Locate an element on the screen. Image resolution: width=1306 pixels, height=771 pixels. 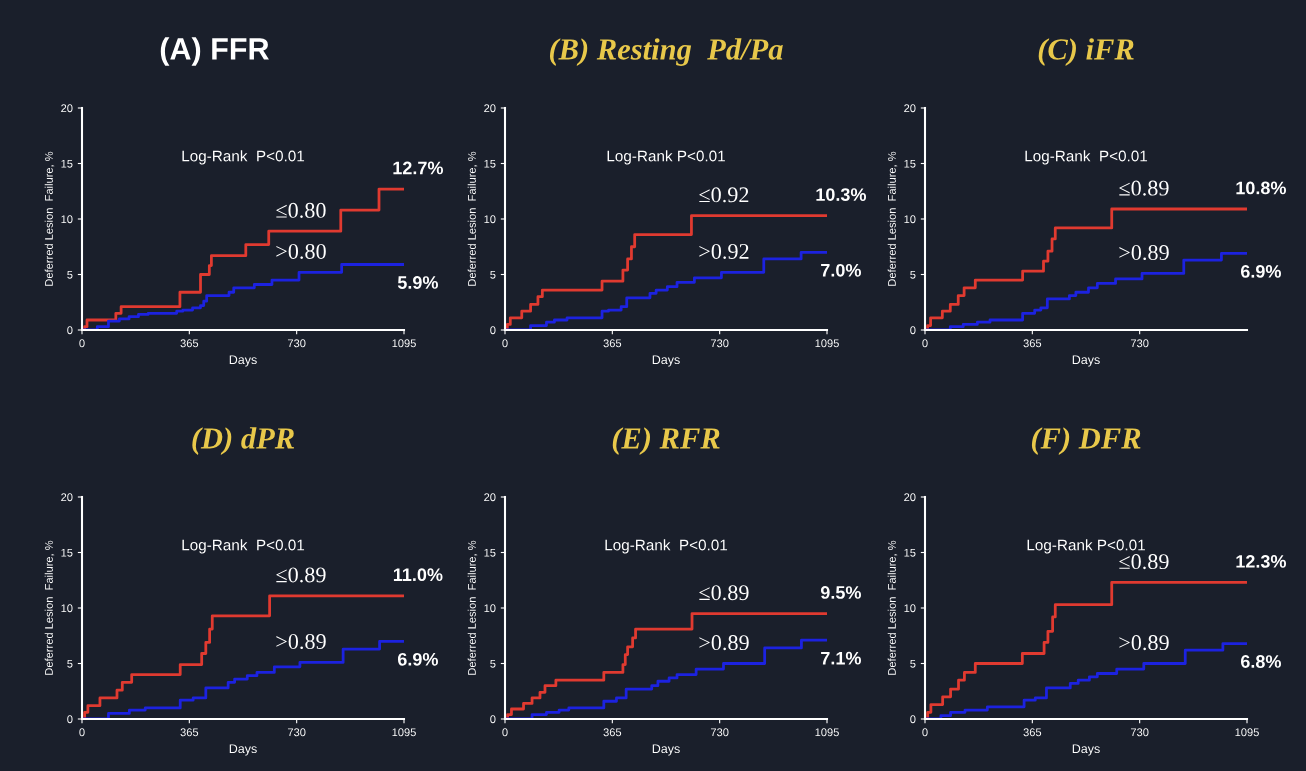
annotation: 11.0% is located at coordinates (418, 575).